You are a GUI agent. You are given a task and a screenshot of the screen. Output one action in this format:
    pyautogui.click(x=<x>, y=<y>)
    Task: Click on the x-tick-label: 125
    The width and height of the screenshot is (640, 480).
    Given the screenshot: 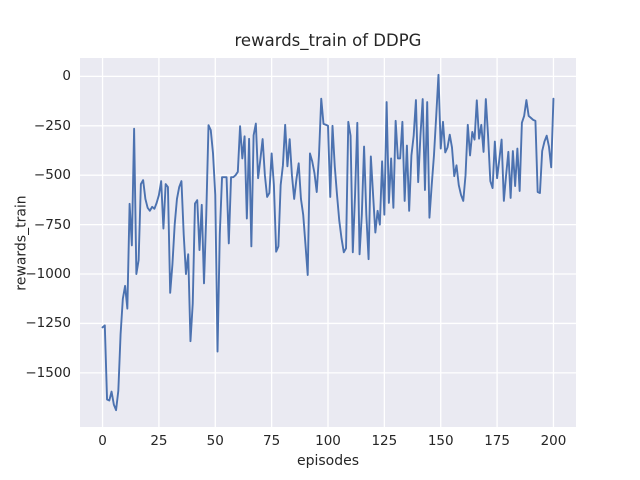 What is the action you would take?
    pyautogui.click(x=384, y=441)
    